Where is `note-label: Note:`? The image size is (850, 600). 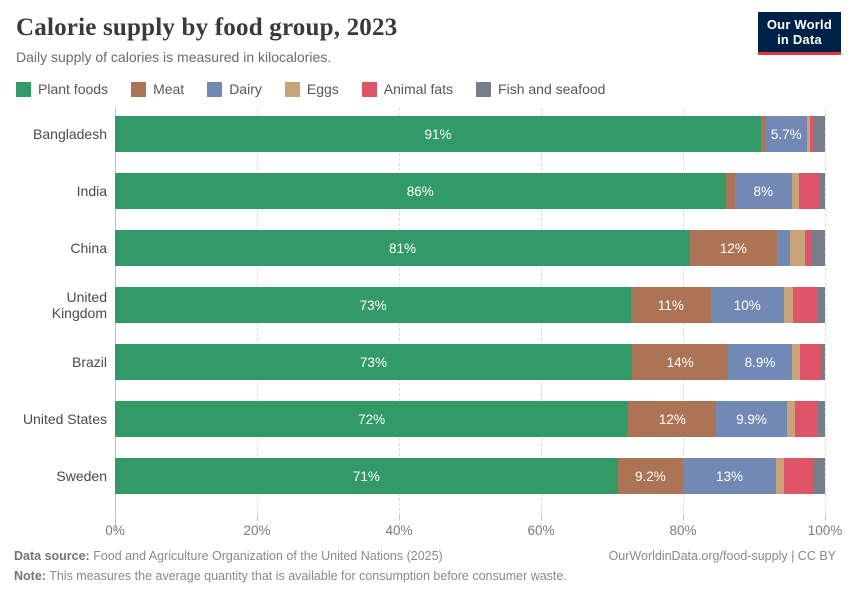
note-label: Note: is located at coordinates (30, 576).